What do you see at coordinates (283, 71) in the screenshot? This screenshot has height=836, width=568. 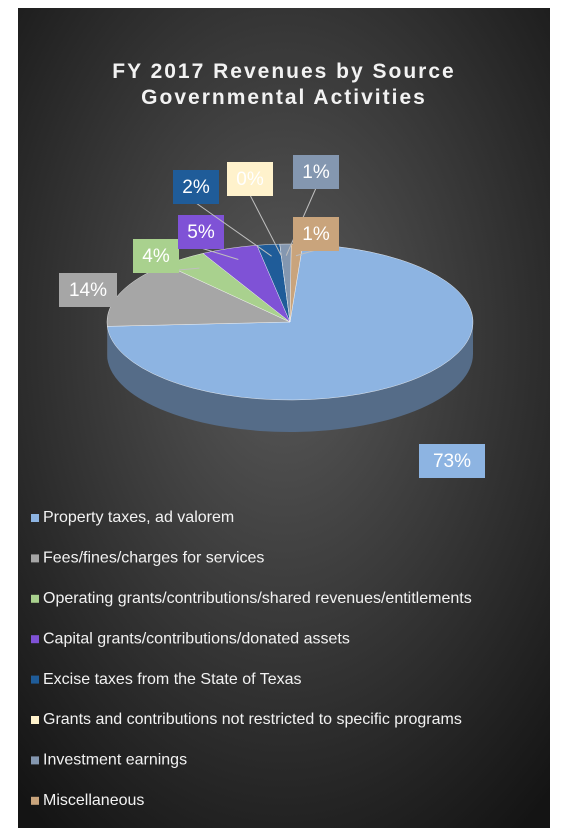 I see `chart-title: FY 2017 Revenues by Source` at bounding box center [283, 71].